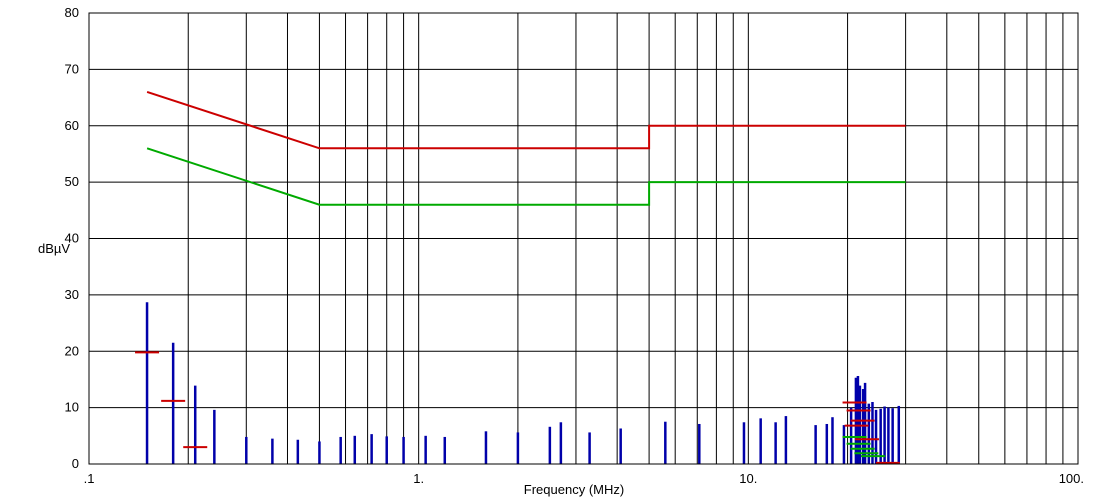  I want to click on y-tick-labels: 0 10 20 30 40 50 60 70 80, so click(72, 238).